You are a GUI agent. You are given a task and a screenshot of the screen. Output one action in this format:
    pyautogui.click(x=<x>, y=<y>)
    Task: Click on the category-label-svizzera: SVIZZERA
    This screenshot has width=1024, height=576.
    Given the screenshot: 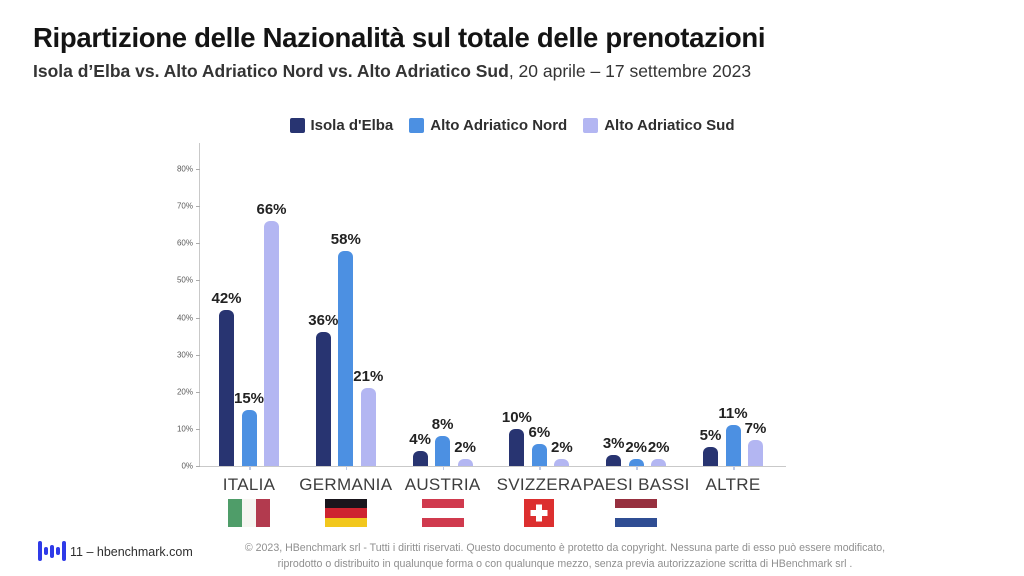 What is the action you would take?
    pyautogui.click(x=539, y=484)
    